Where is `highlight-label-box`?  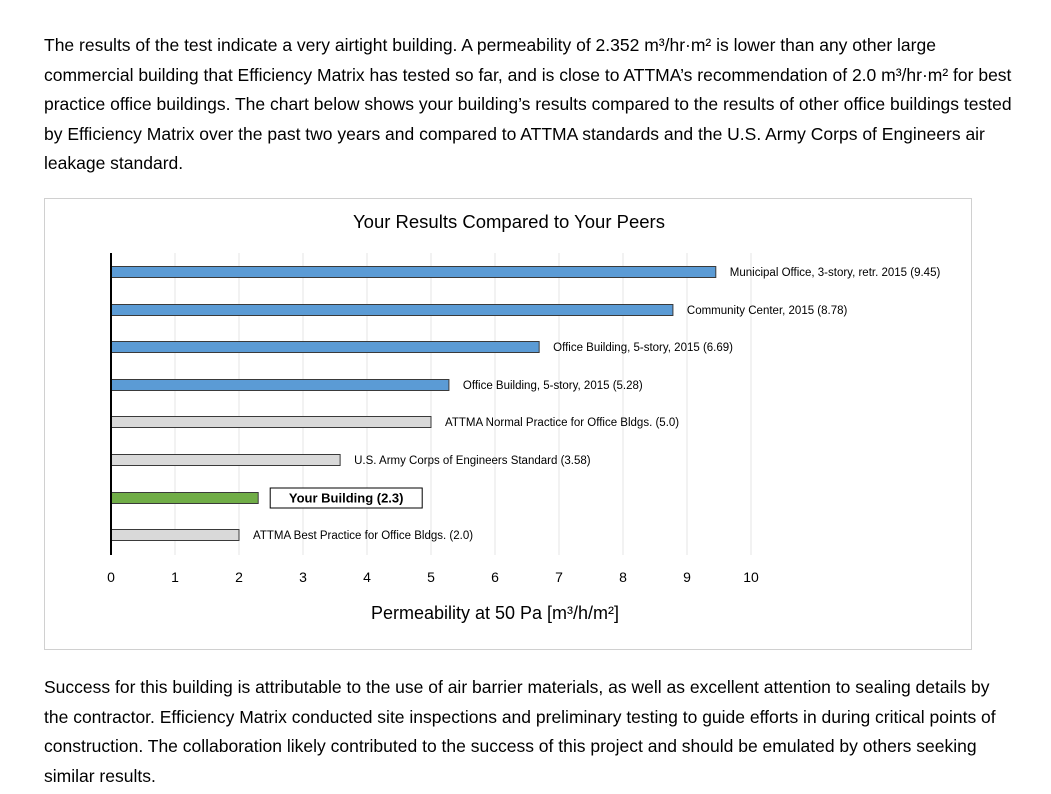 highlight-label-box is located at coordinates (346, 498).